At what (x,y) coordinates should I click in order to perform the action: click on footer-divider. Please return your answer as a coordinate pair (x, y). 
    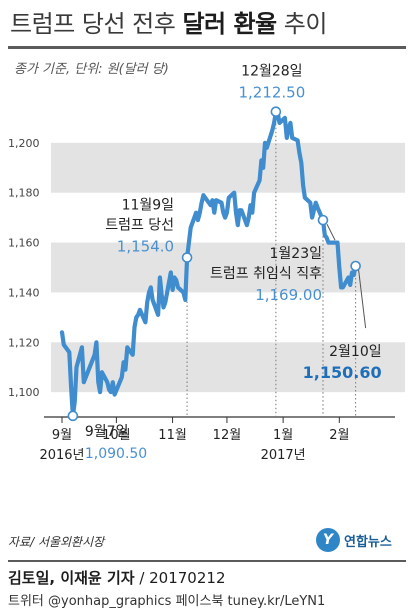
    Looking at the image, I should click on (207, 561).